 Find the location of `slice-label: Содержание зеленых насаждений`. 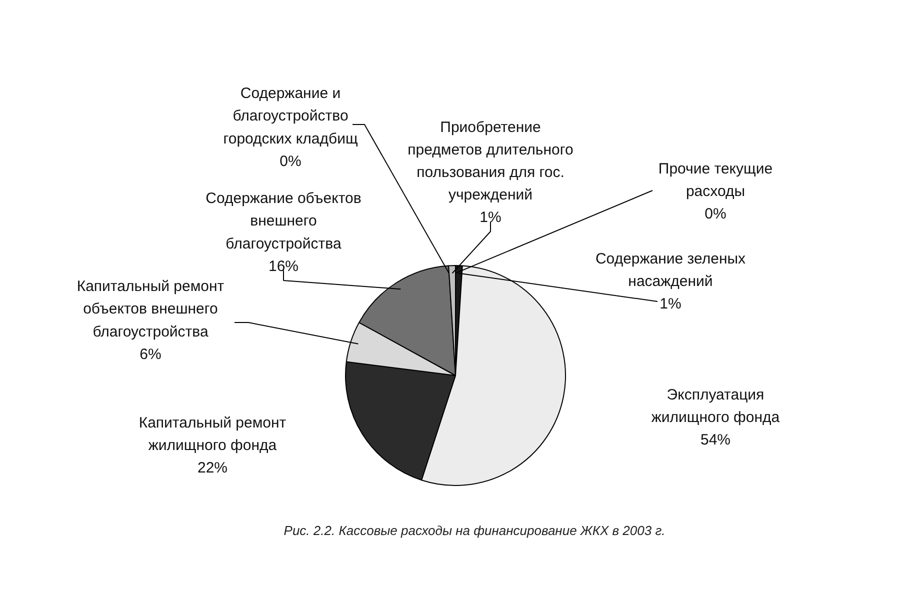

slice-label: Содержание зеленых насаждений is located at coordinates (670, 270).